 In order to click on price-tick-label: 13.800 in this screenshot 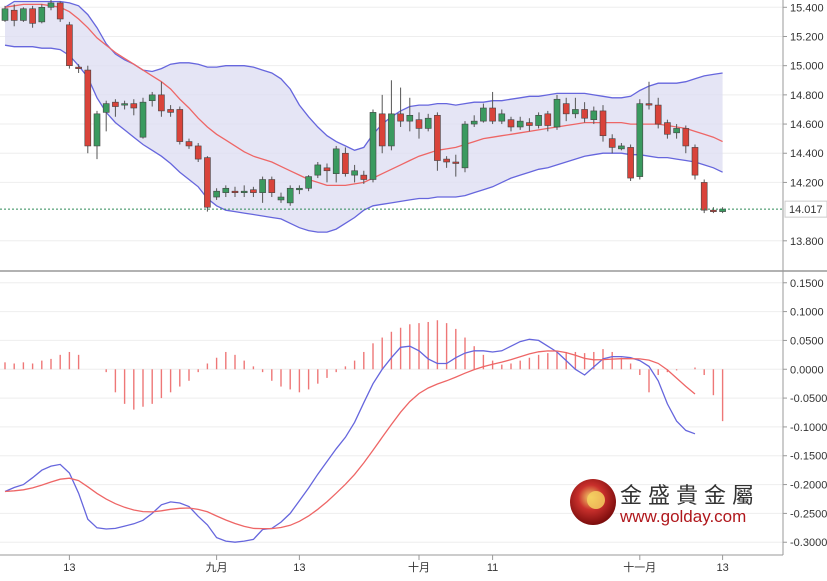, I will do `click(807, 242)`.